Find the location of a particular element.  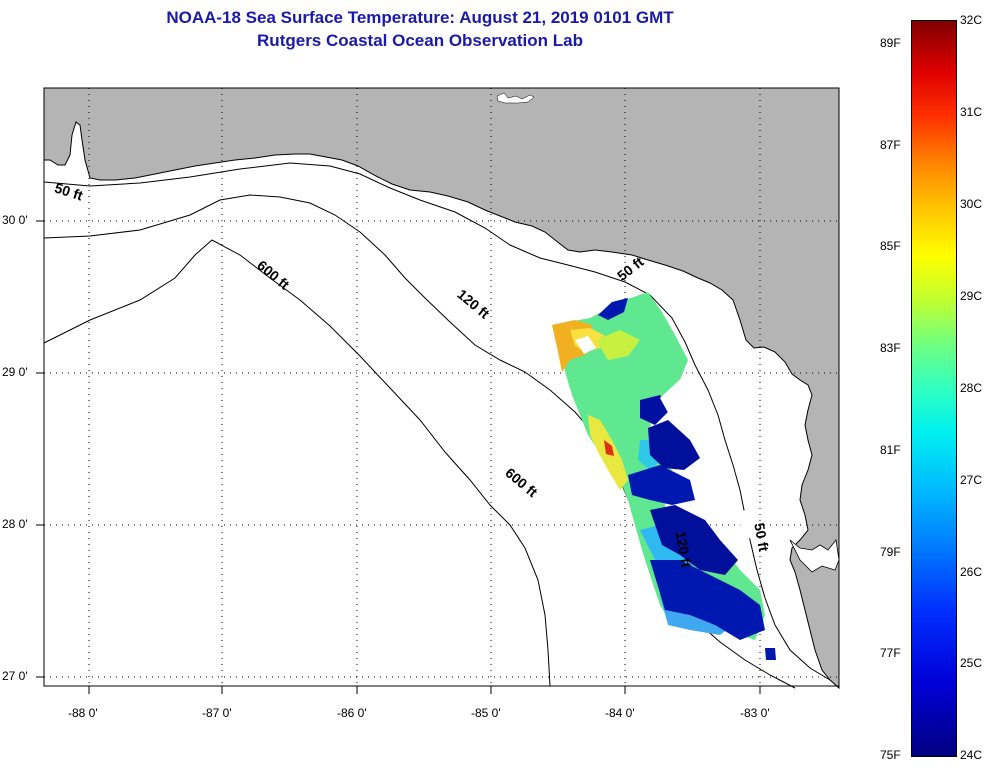

contour-label: 50 ft is located at coordinates (761, 537).